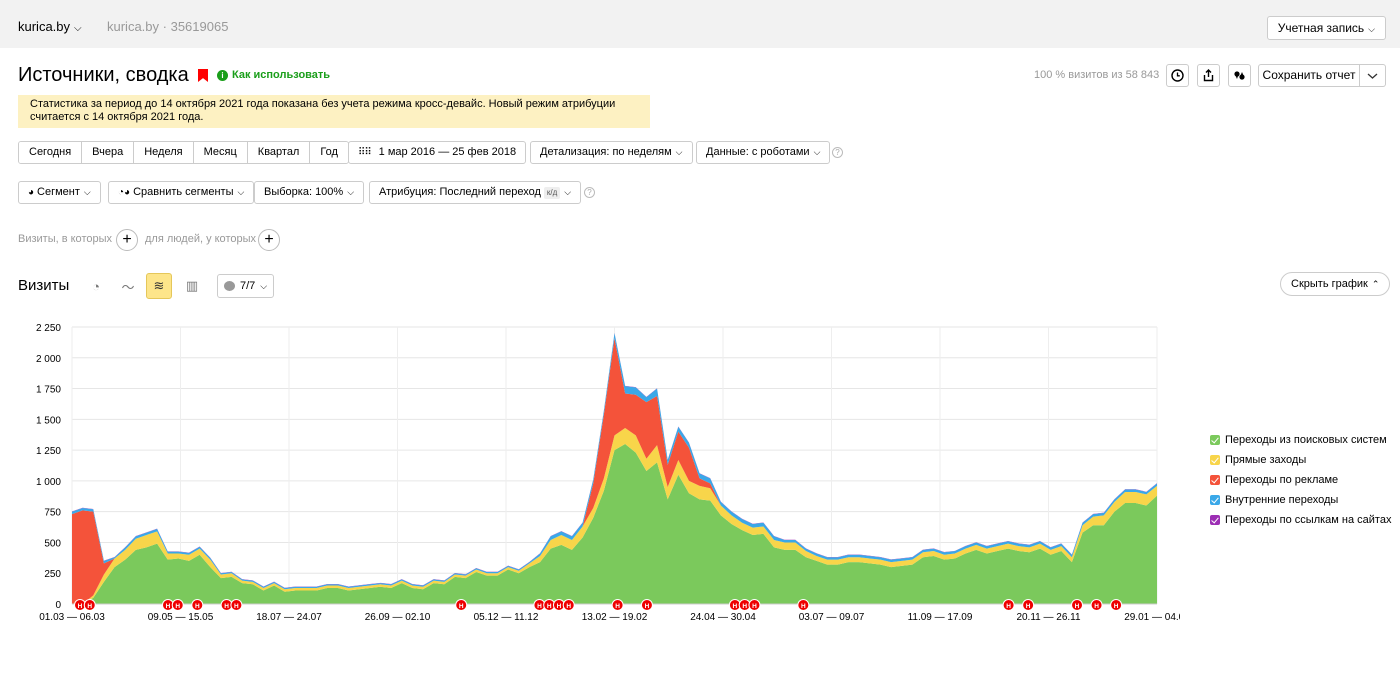  Describe the element at coordinates (65, 239) in the screenshot. I see `visits-filter-label: Визиты, в которых` at that location.